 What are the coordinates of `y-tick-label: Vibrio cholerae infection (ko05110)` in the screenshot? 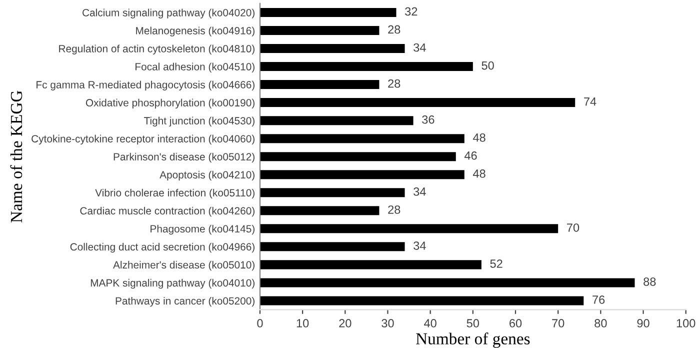 It's located at (174, 193).